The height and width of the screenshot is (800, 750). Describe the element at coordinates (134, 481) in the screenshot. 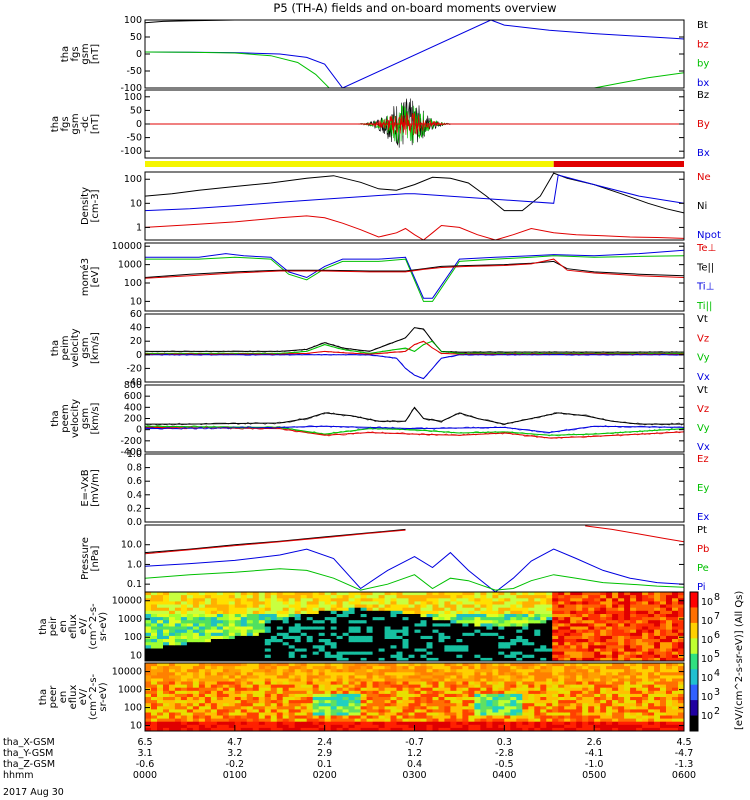

I see `y-tick-label: 0.6` at that location.